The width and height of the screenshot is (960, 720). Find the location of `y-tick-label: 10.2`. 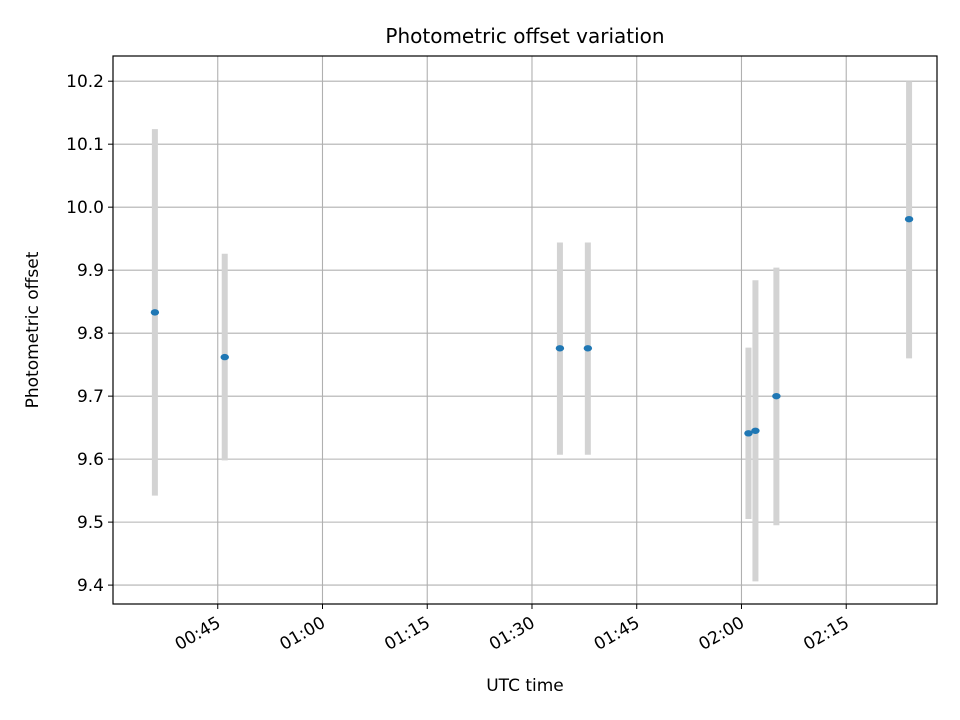

y-tick-label: 10.2 is located at coordinates (85, 82).